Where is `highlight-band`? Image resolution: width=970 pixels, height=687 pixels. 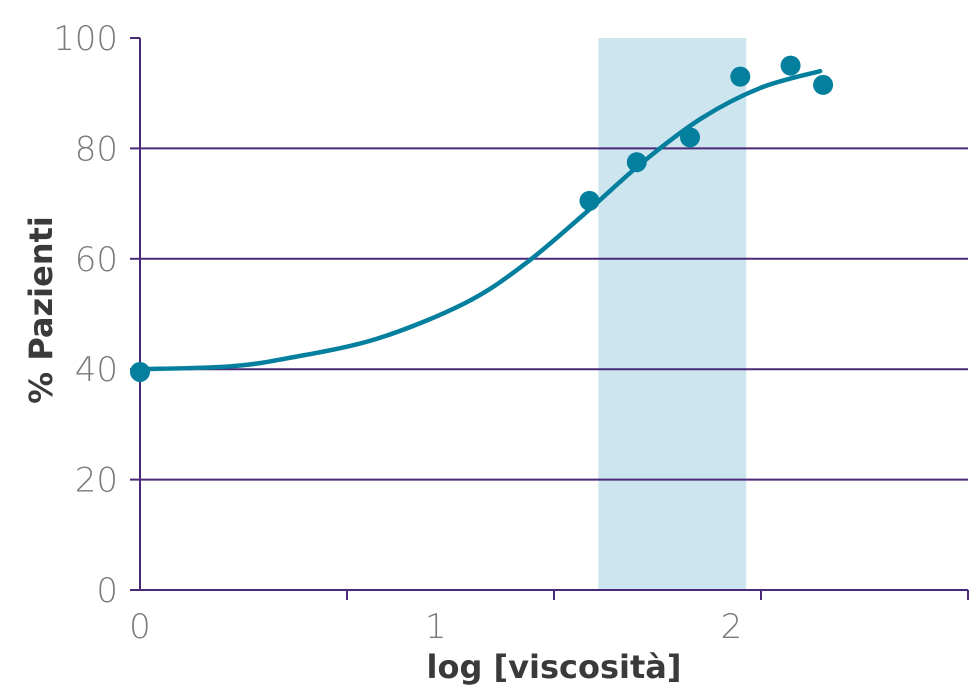
highlight-band is located at coordinates (672, 314).